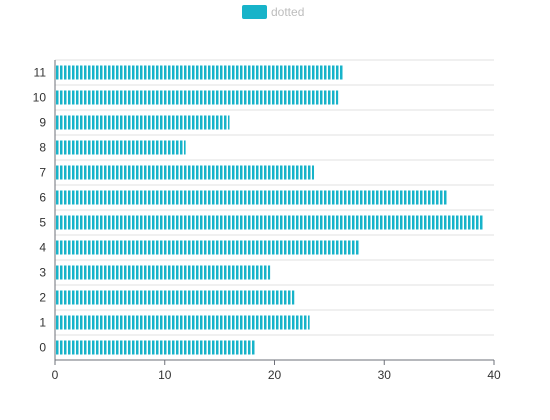 This screenshot has width=550, height=420. What do you see at coordinates (42, 298) in the screenshot?
I see `y-tick-label: 2` at bounding box center [42, 298].